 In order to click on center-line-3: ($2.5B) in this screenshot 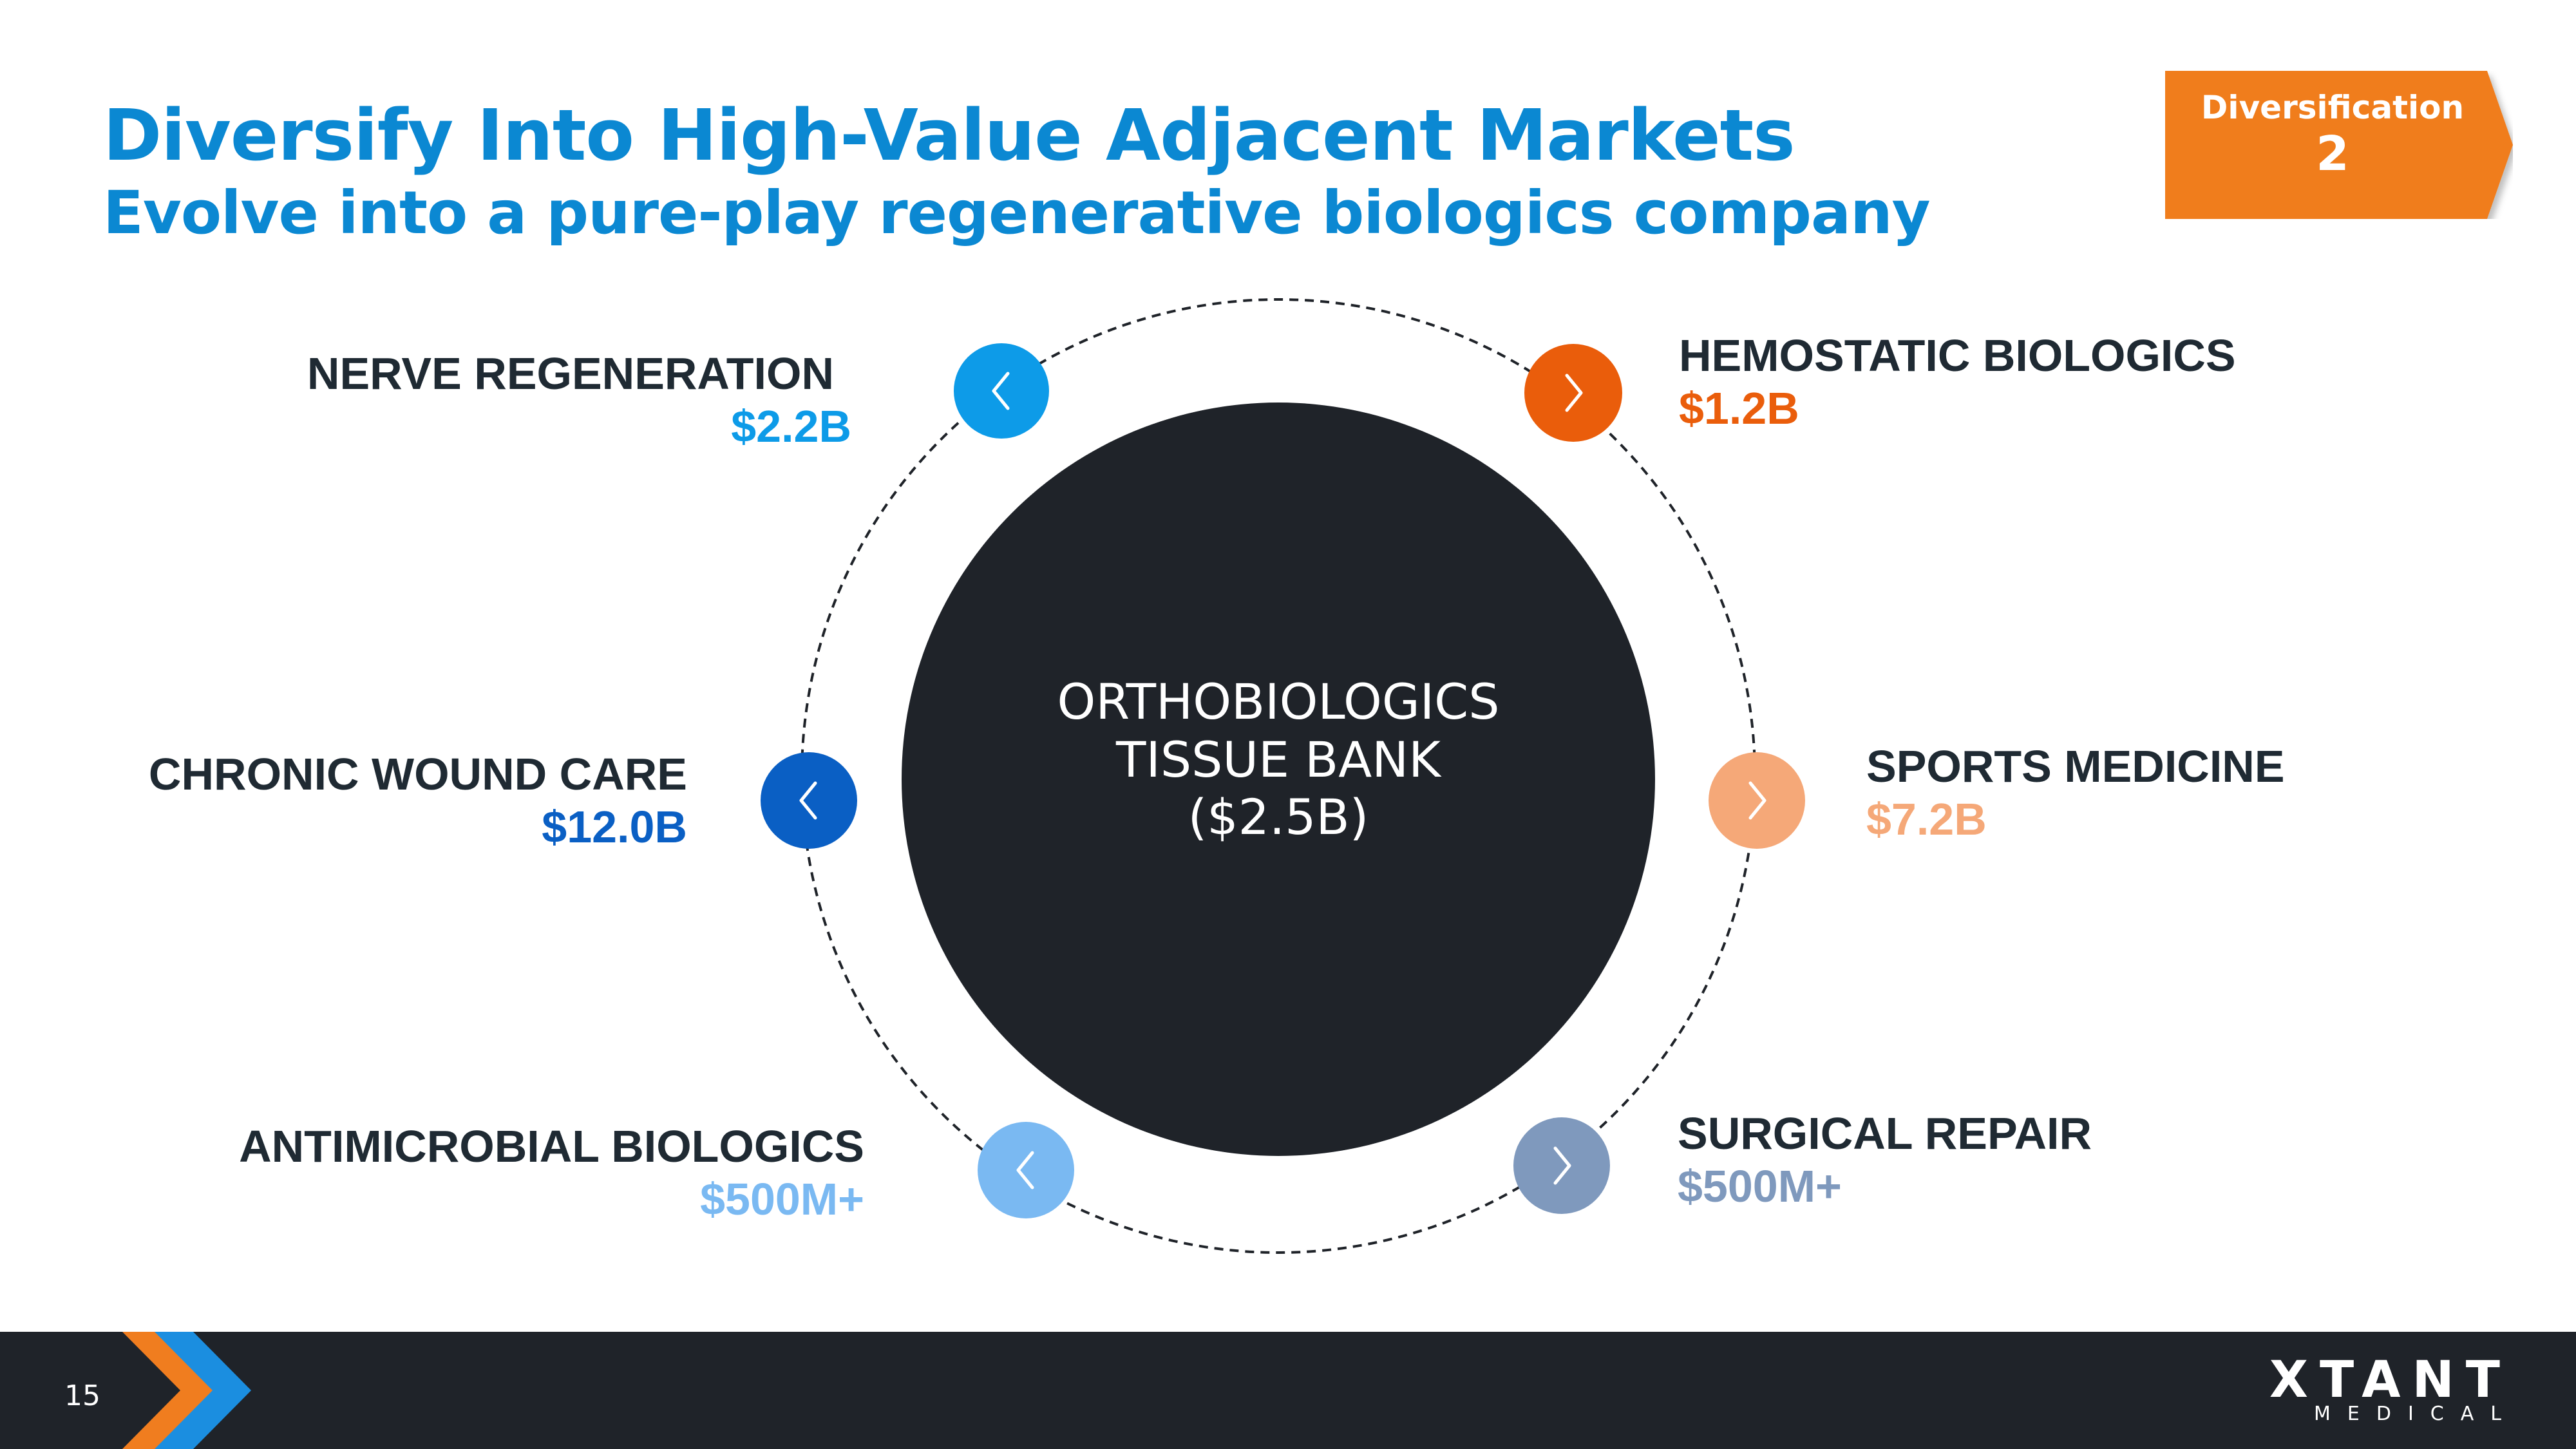, I will do `click(1278, 817)`.